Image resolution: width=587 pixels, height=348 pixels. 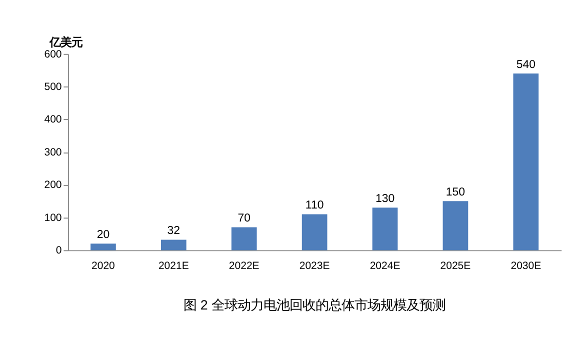 What do you see at coordinates (385, 266) in the screenshot?
I see `x-tick-label: 2024E` at bounding box center [385, 266].